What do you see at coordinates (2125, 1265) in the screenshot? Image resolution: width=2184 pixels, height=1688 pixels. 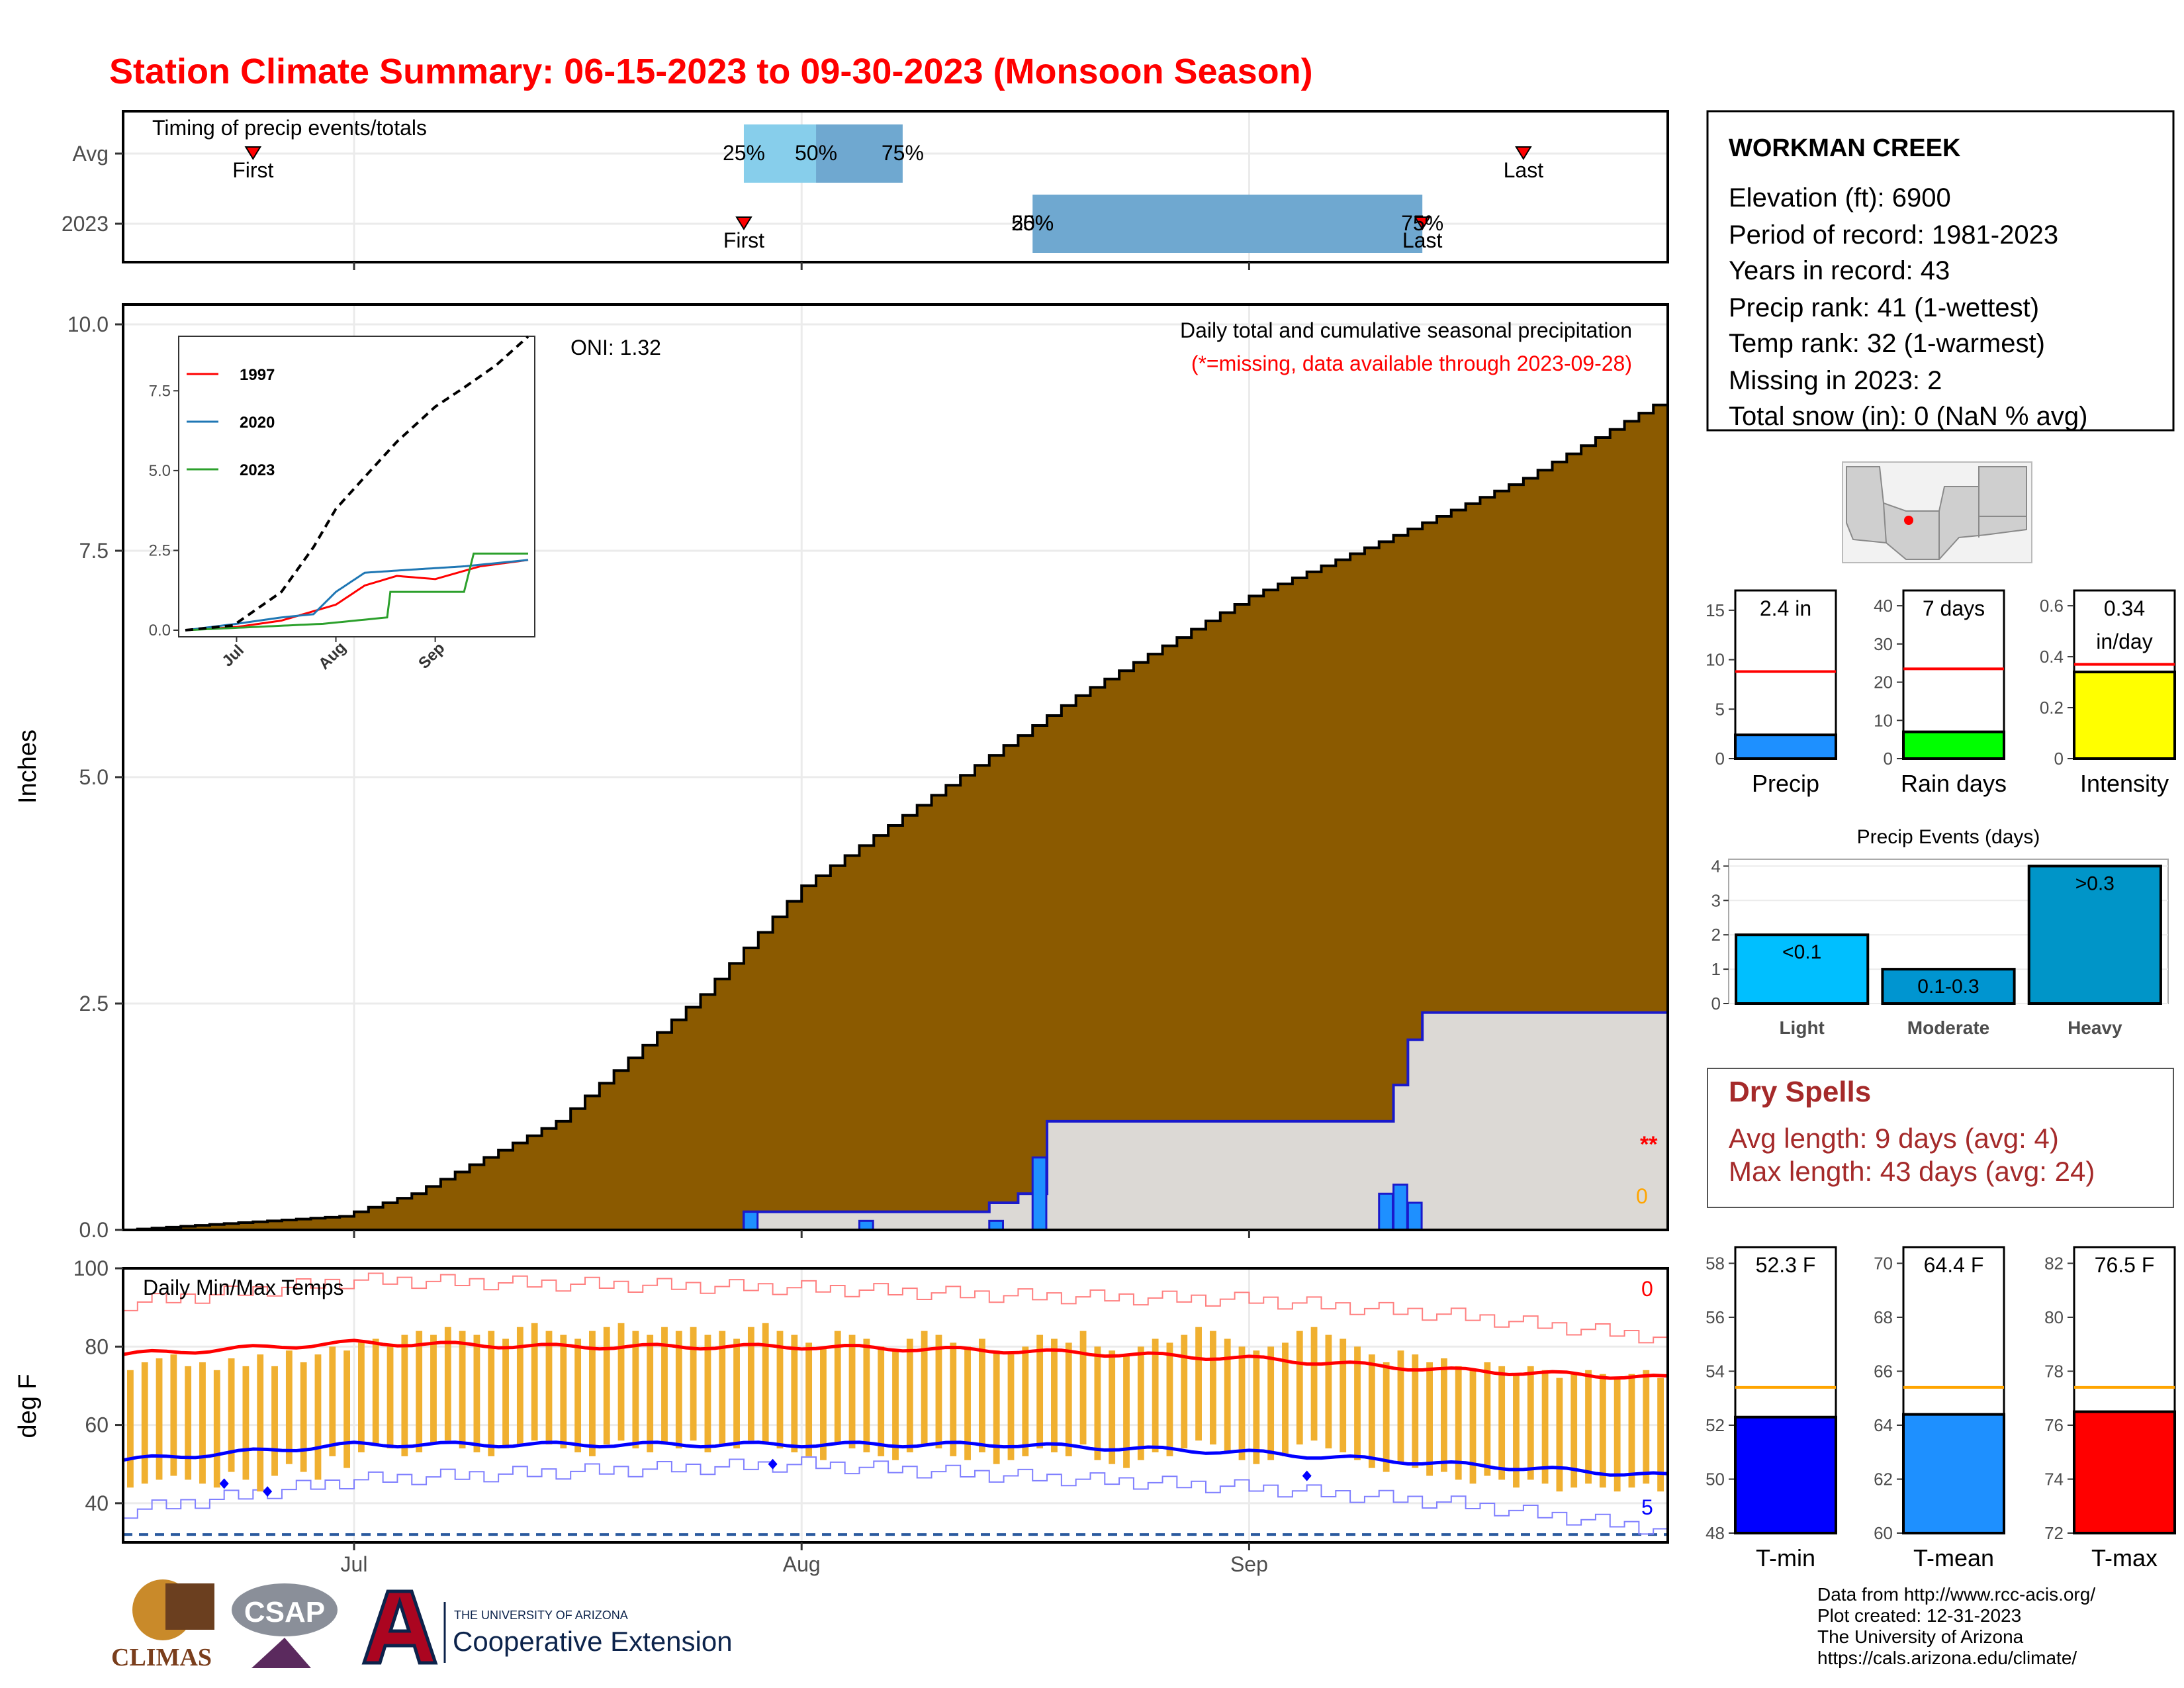 I see `small-chart-value-label-tmax: 76.5 F` at bounding box center [2125, 1265].